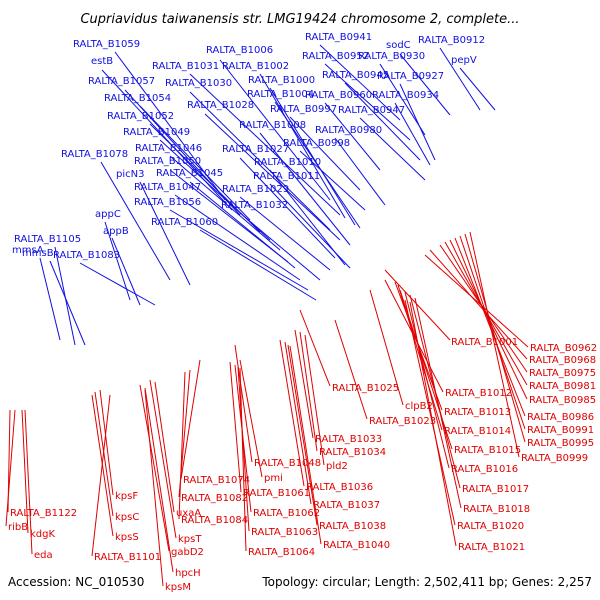 This screenshot has width=600, height=600. I want to click on reverse-gene-label: RALTA_B1074, so click(216, 480).